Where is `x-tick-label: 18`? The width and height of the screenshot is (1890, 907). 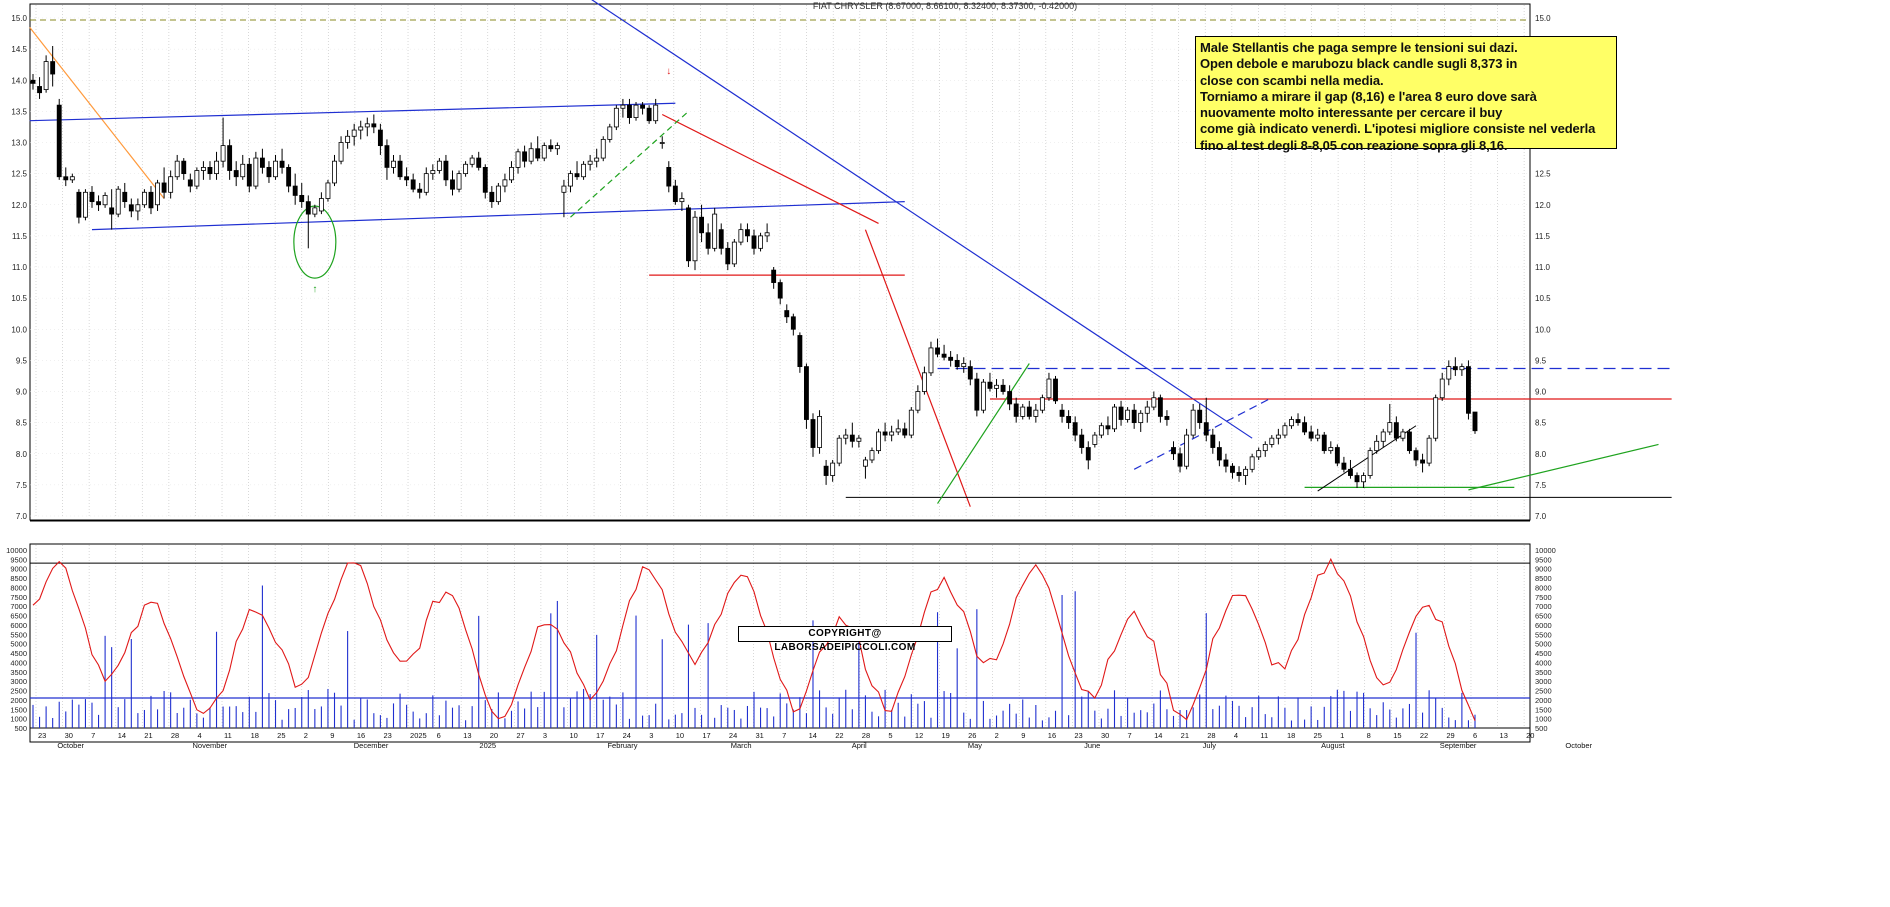
x-tick-label: 18 is located at coordinates (255, 735).